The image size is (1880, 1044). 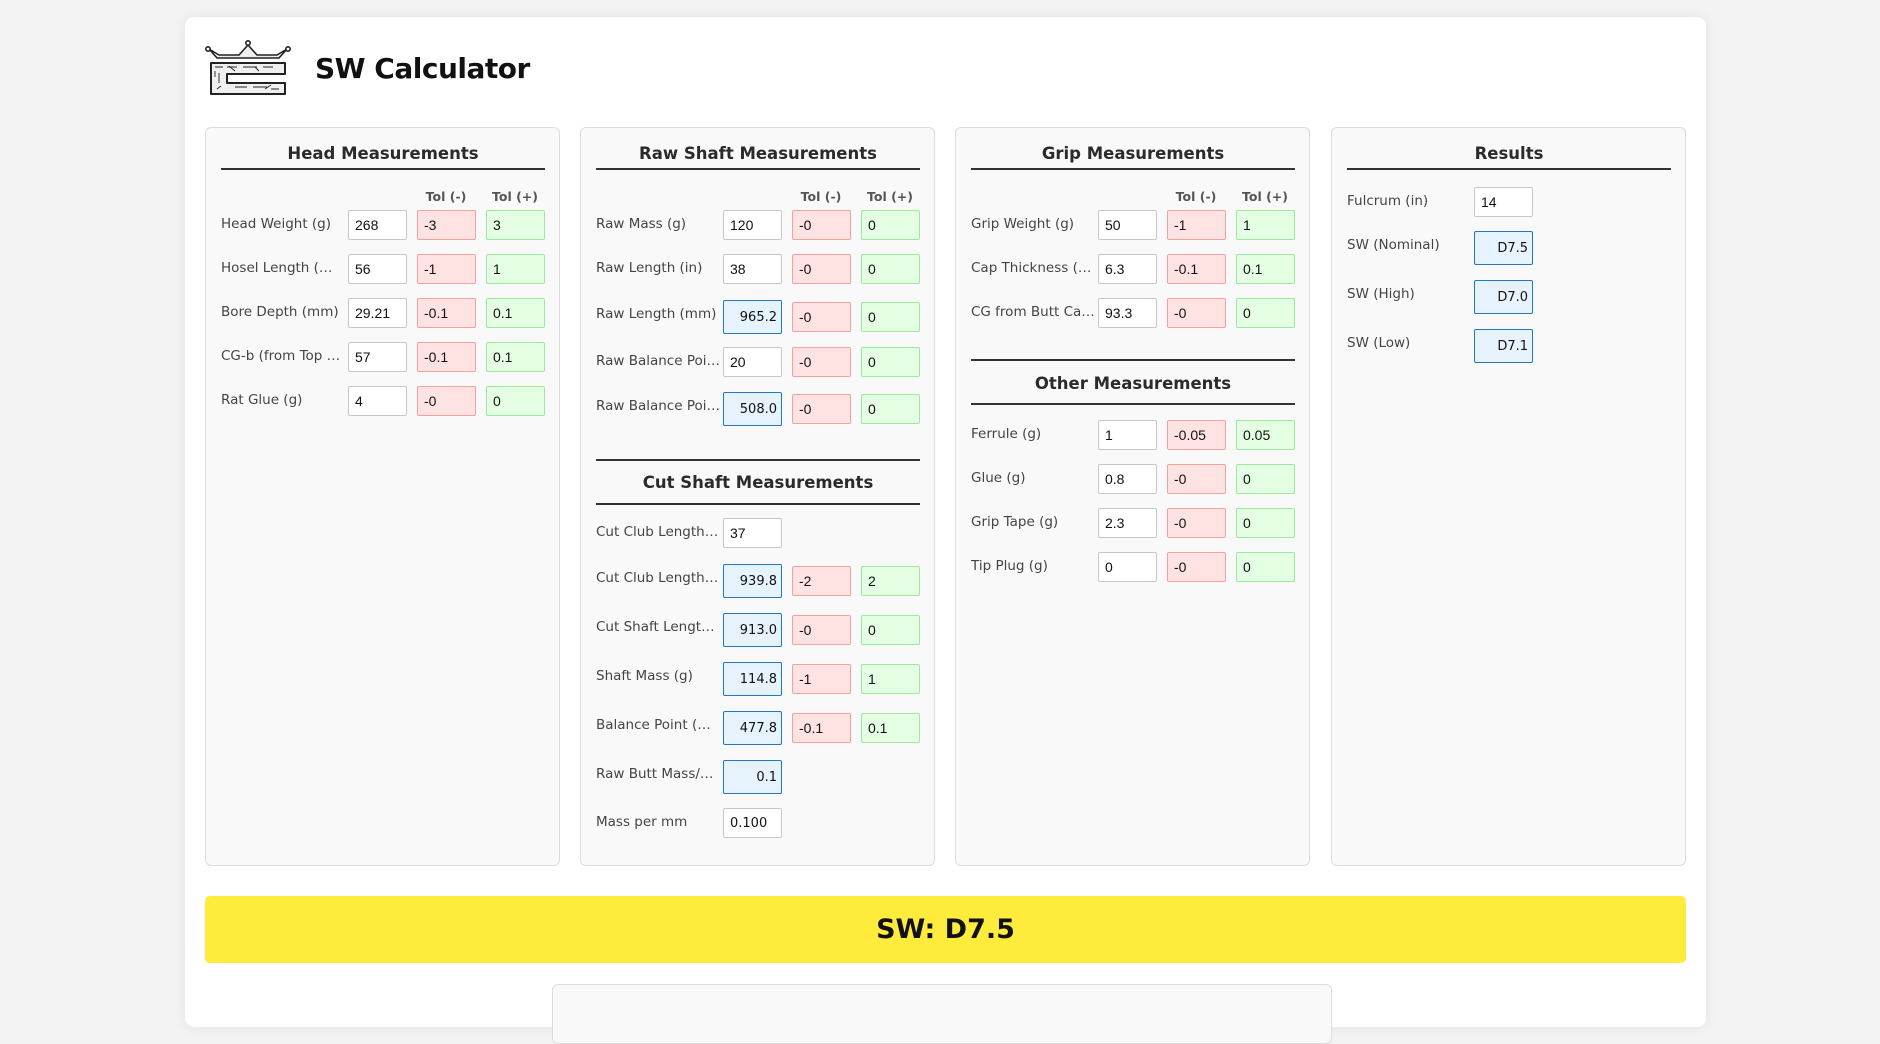 What do you see at coordinates (377, 225) in the screenshot?
I see `head-weight-input` at bounding box center [377, 225].